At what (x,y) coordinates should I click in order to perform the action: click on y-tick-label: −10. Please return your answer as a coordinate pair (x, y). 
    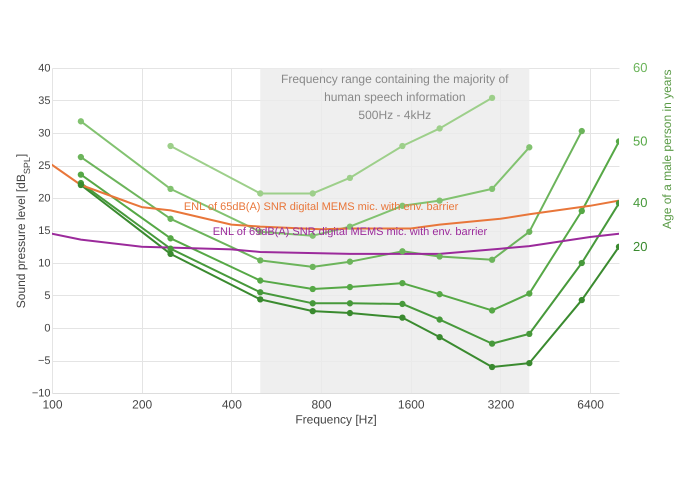
    Looking at the image, I should click on (41, 394).